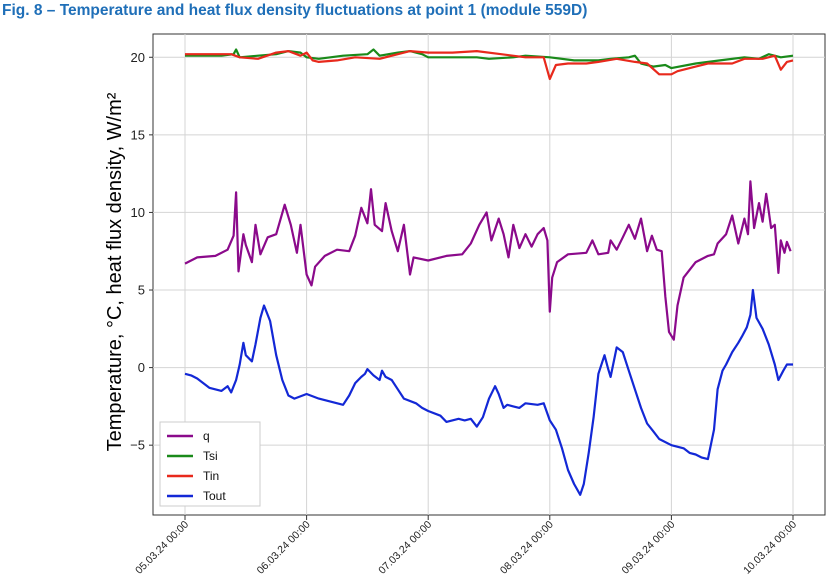  What do you see at coordinates (527, 548) in the screenshot?
I see `x-tick-label: 08.03.24 00:00` at bounding box center [527, 548].